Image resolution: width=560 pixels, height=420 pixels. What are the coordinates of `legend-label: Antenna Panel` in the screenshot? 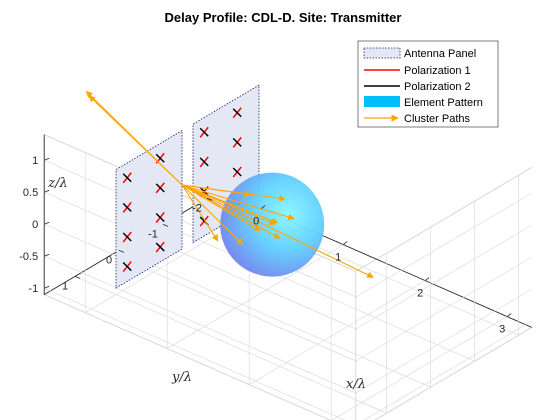 It's located at (440, 54).